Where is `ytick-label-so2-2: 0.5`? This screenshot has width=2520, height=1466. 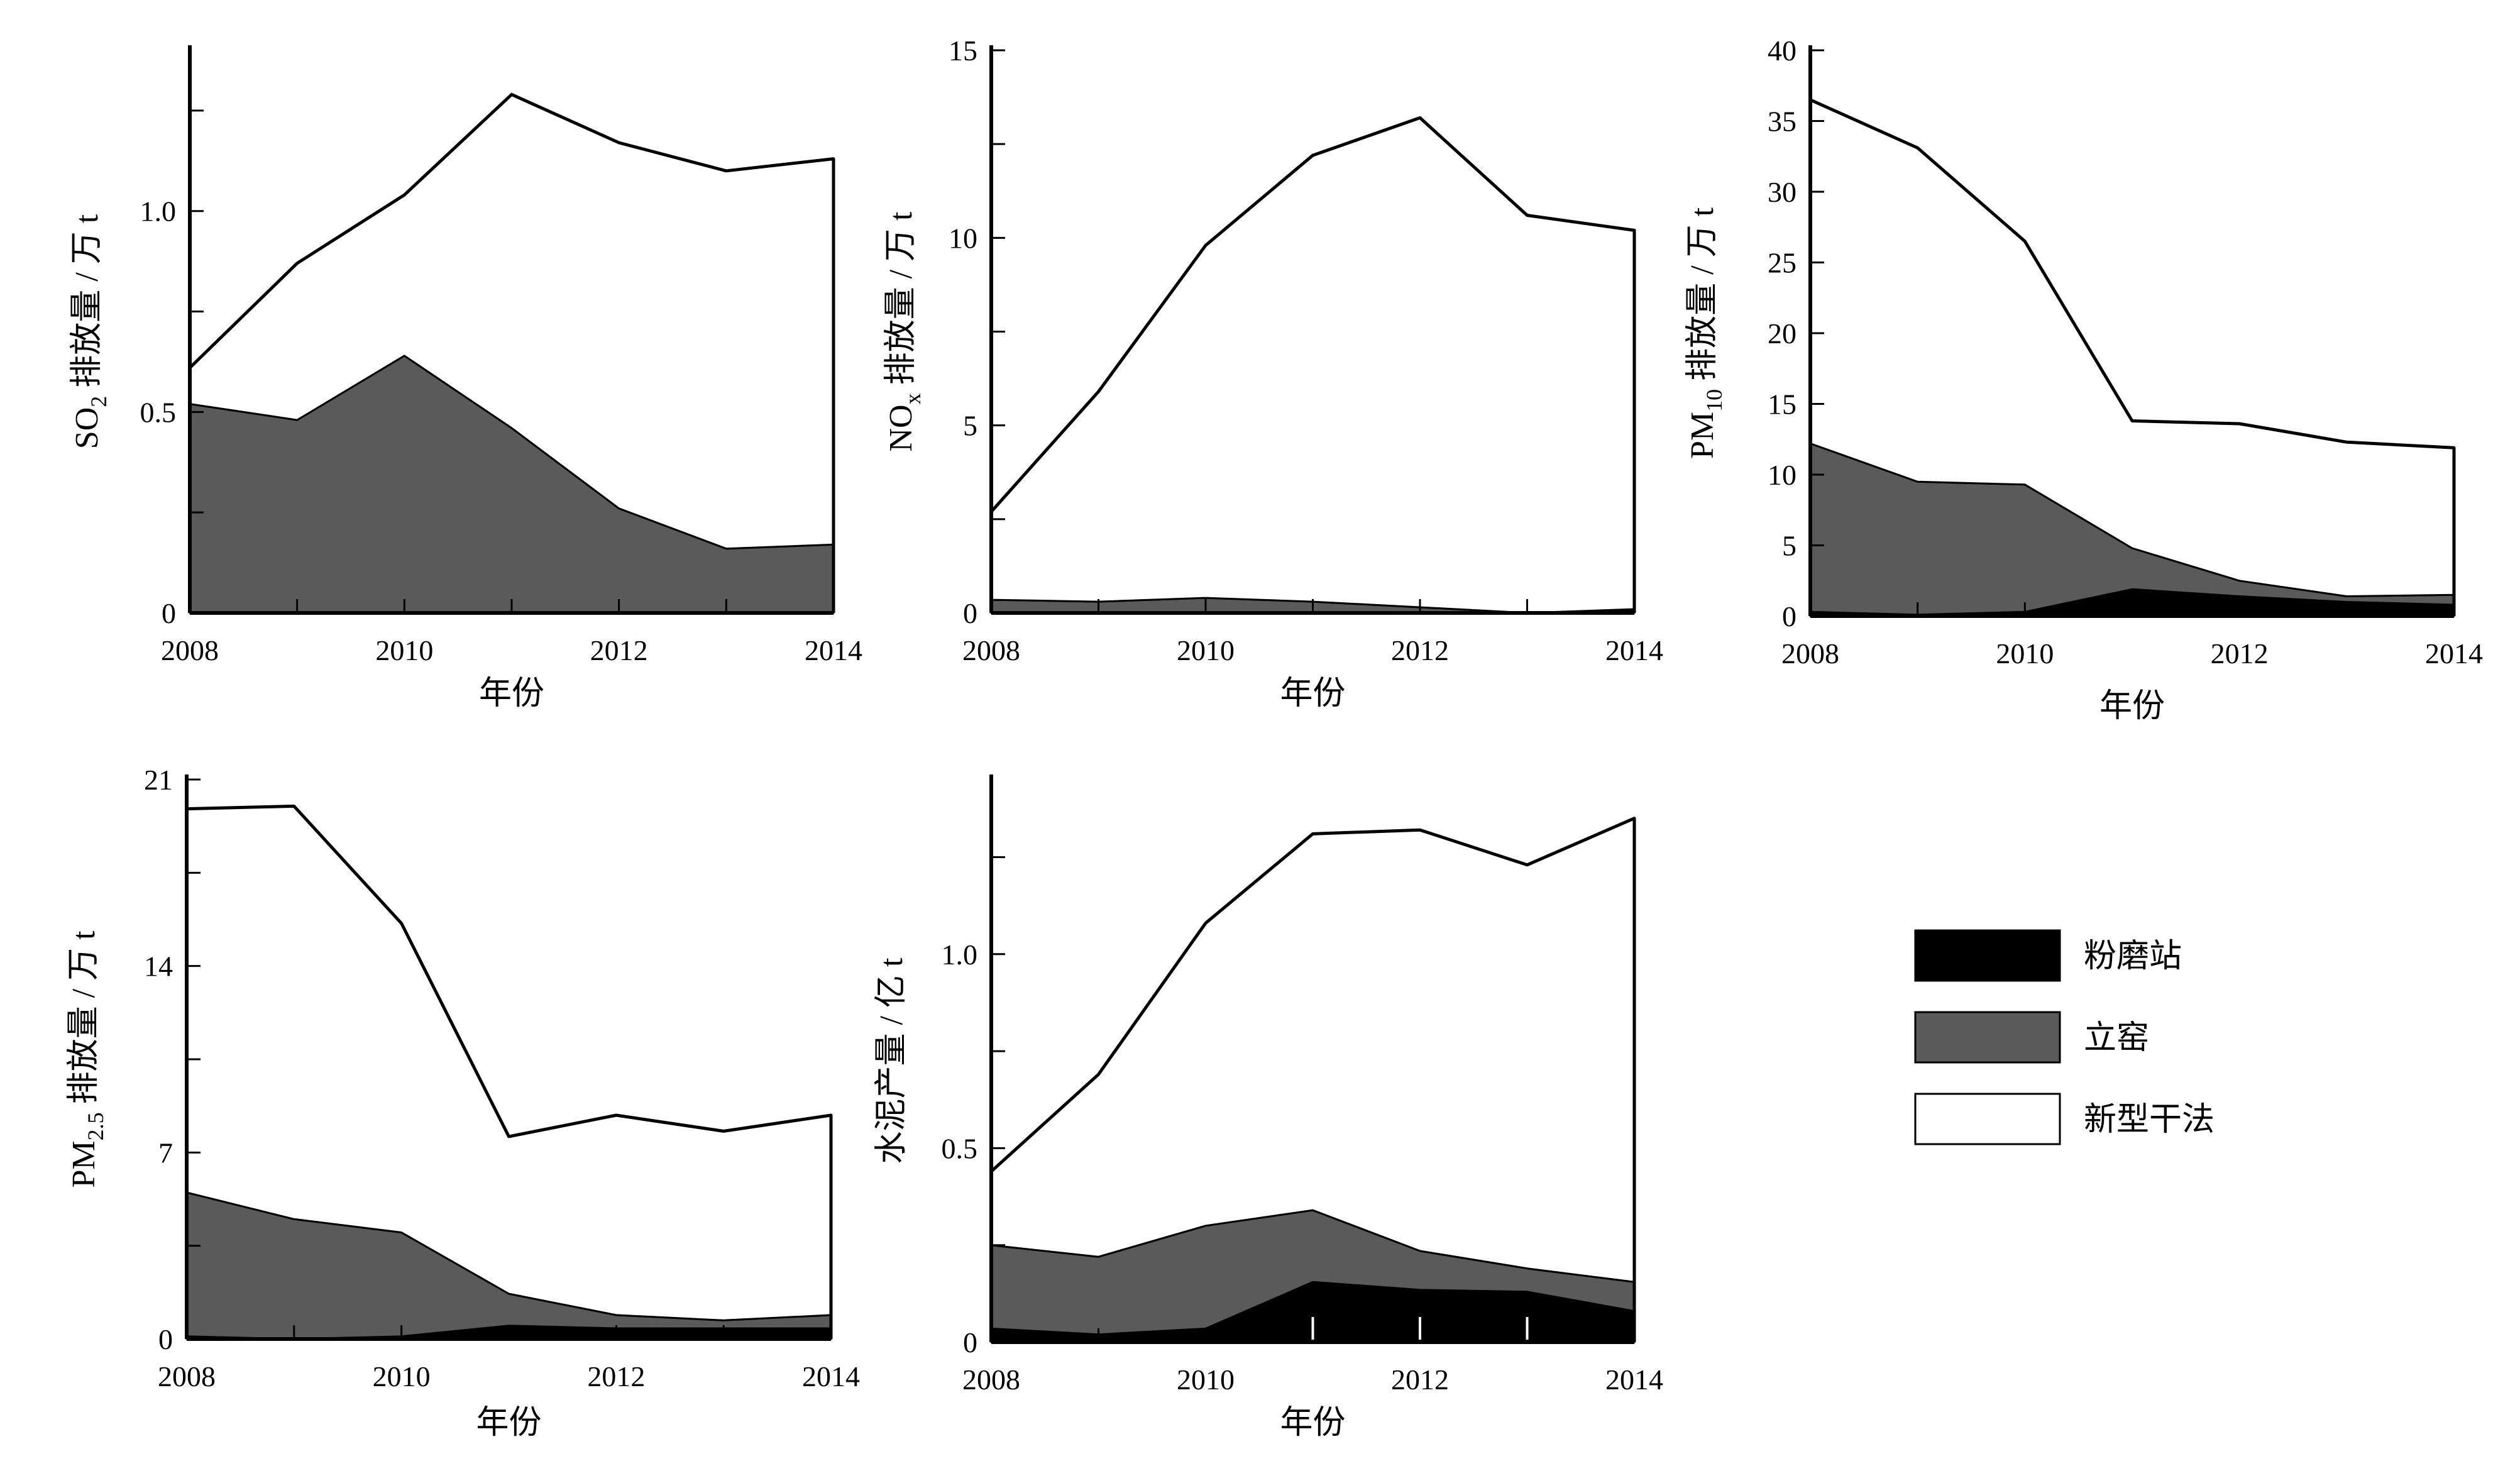
ytick-label-so2-2: 0.5 is located at coordinates (158, 412).